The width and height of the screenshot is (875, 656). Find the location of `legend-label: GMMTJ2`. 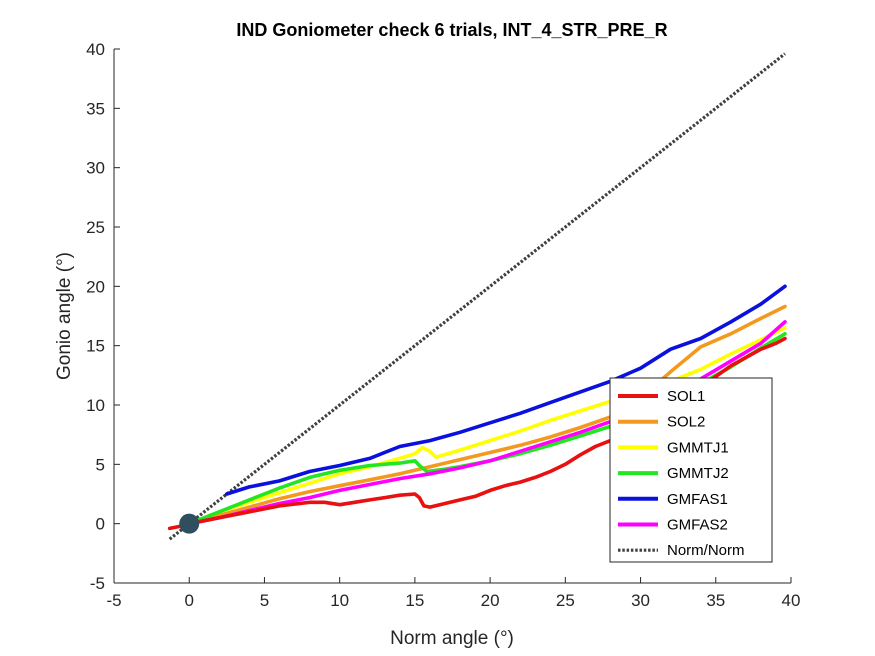

legend-label: GMMTJ2 is located at coordinates (698, 473).